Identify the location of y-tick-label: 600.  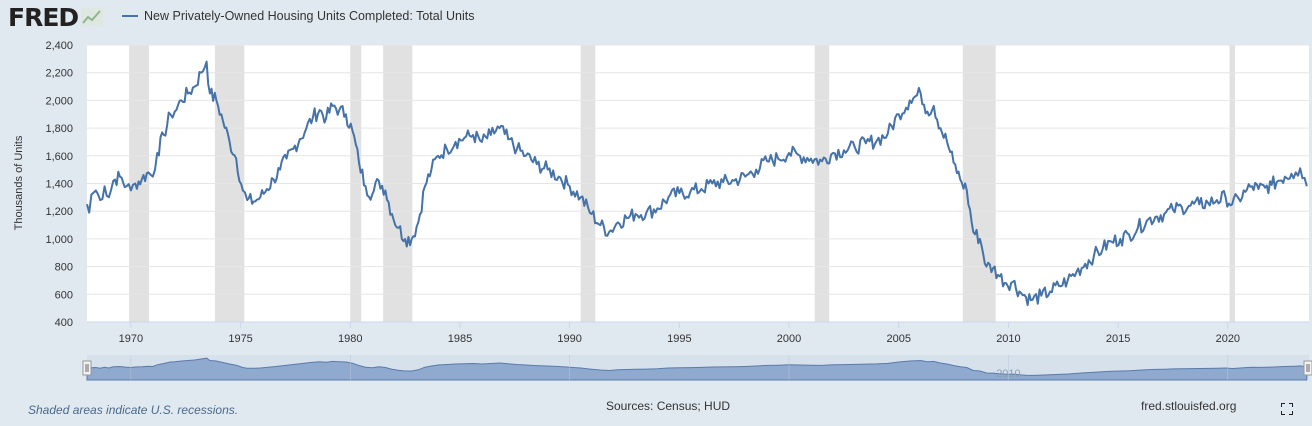
(64, 295).